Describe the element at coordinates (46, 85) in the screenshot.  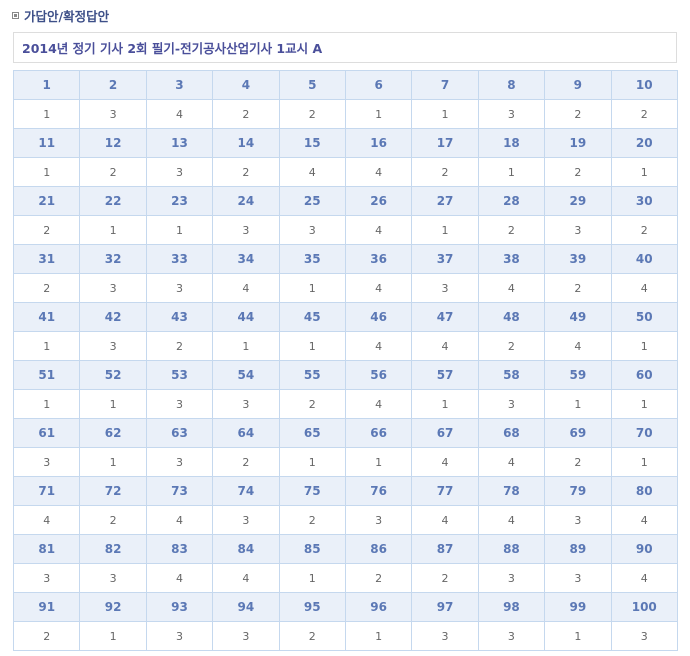
I see `question-number: 1` at that location.